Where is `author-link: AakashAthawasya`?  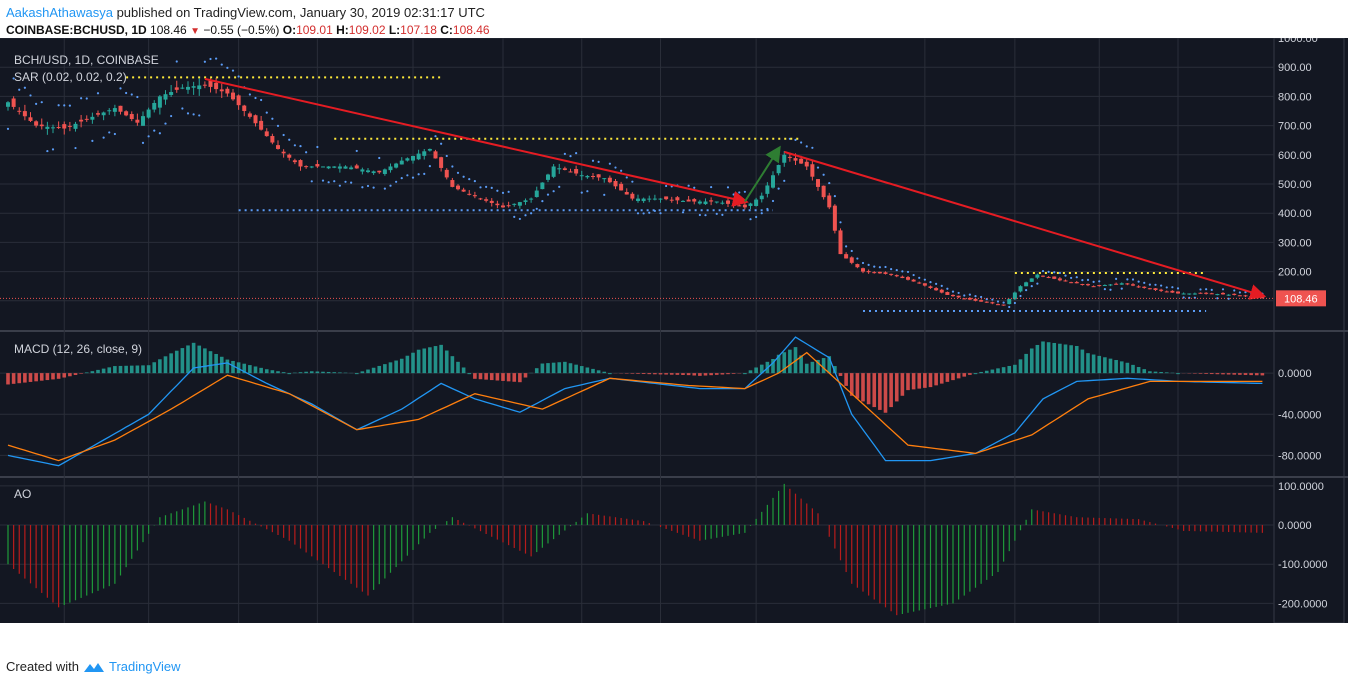
author-link: AakashAthawasya is located at coordinates (59, 12).